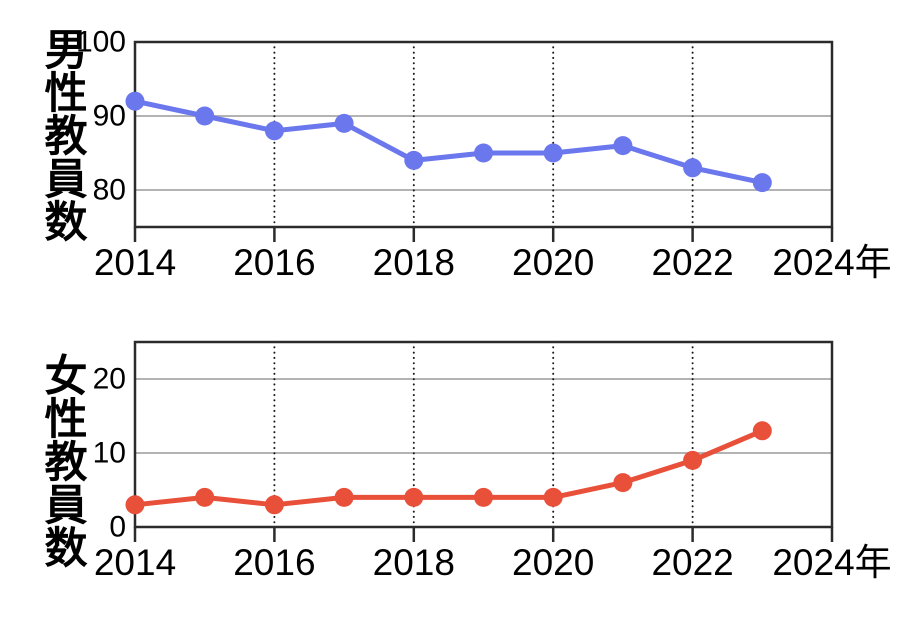 This screenshot has width=900, height=630. I want to click on male-x-tick-label: 2018, so click(414, 262).